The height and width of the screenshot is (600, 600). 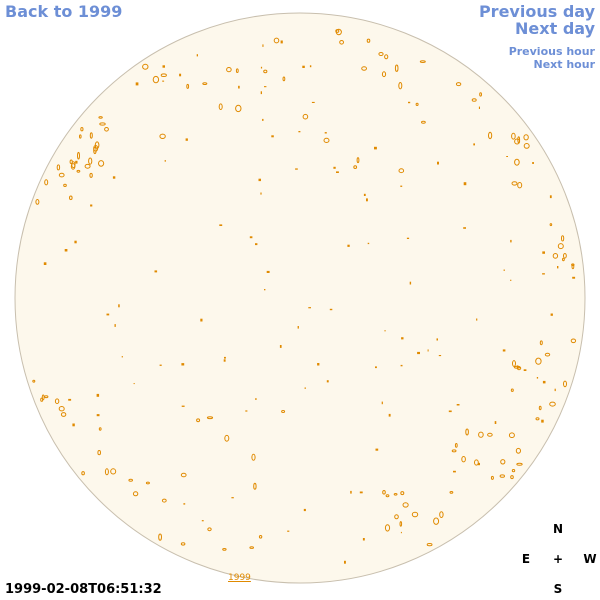 I want to click on compass-north: N, so click(x=558, y=529).